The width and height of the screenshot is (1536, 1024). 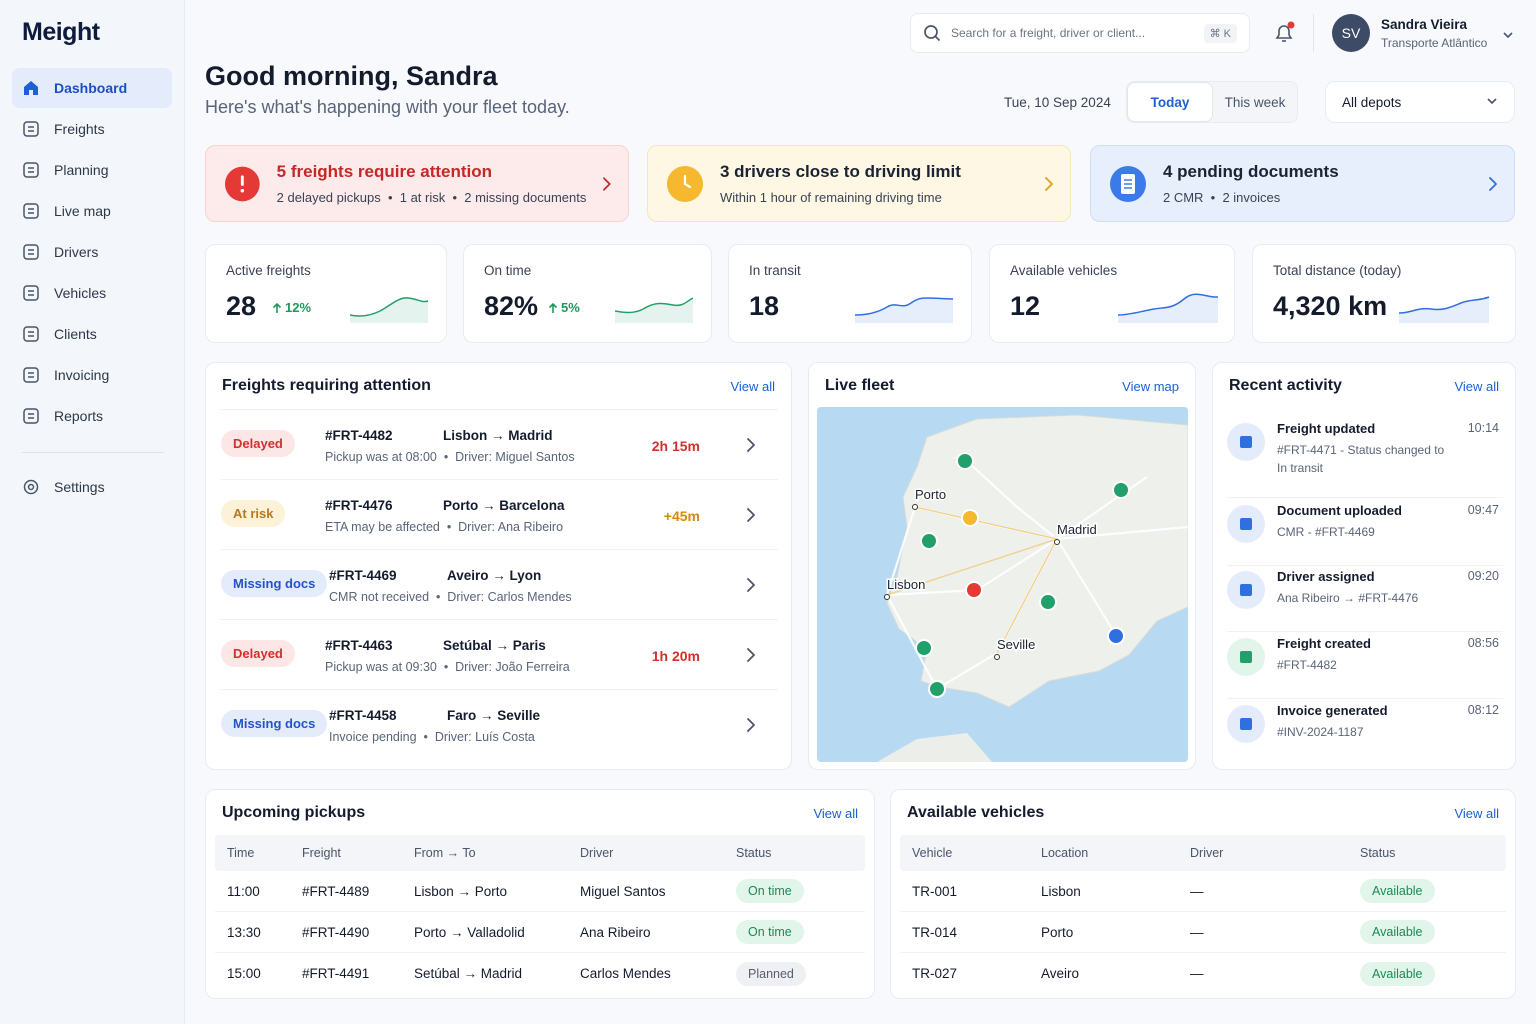 I want to click on kpi-card: Active freights 28 12%, so click(x=326, y=293).